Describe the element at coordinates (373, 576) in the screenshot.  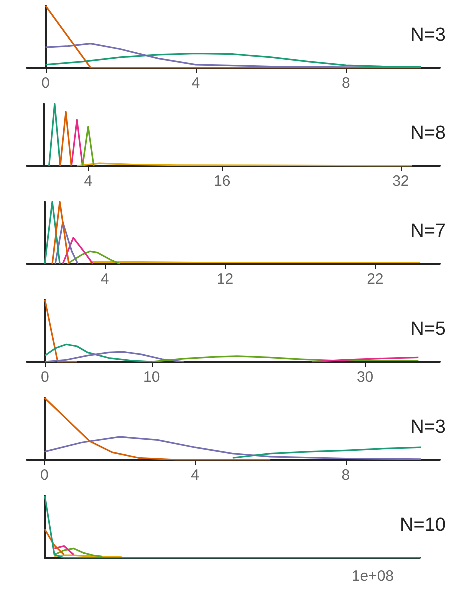
I see `text: 1e+08` at that location.